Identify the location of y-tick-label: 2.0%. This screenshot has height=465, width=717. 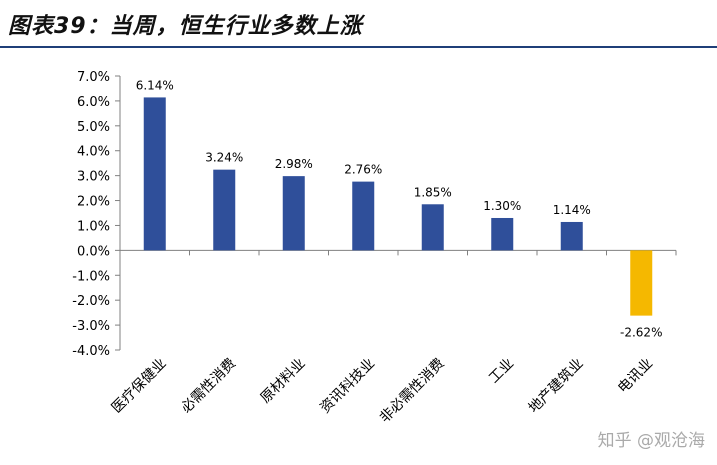
(93, 202).